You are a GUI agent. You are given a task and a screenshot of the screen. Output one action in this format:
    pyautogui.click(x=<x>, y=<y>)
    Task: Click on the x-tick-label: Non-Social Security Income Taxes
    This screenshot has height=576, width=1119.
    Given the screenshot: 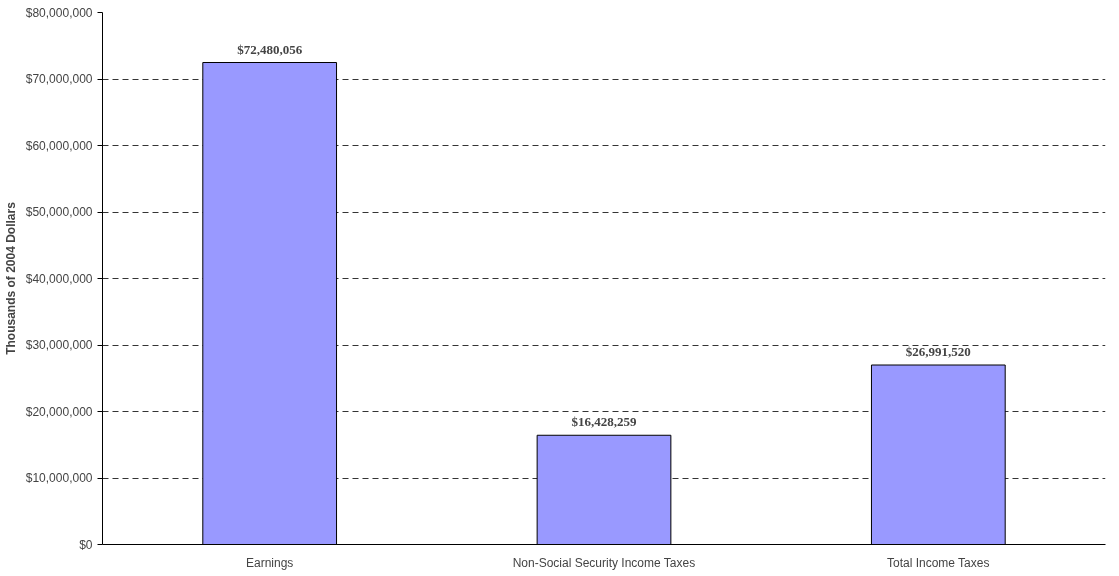 What is the action you would take?
    pyautogui.click(x=604, y=562)
    